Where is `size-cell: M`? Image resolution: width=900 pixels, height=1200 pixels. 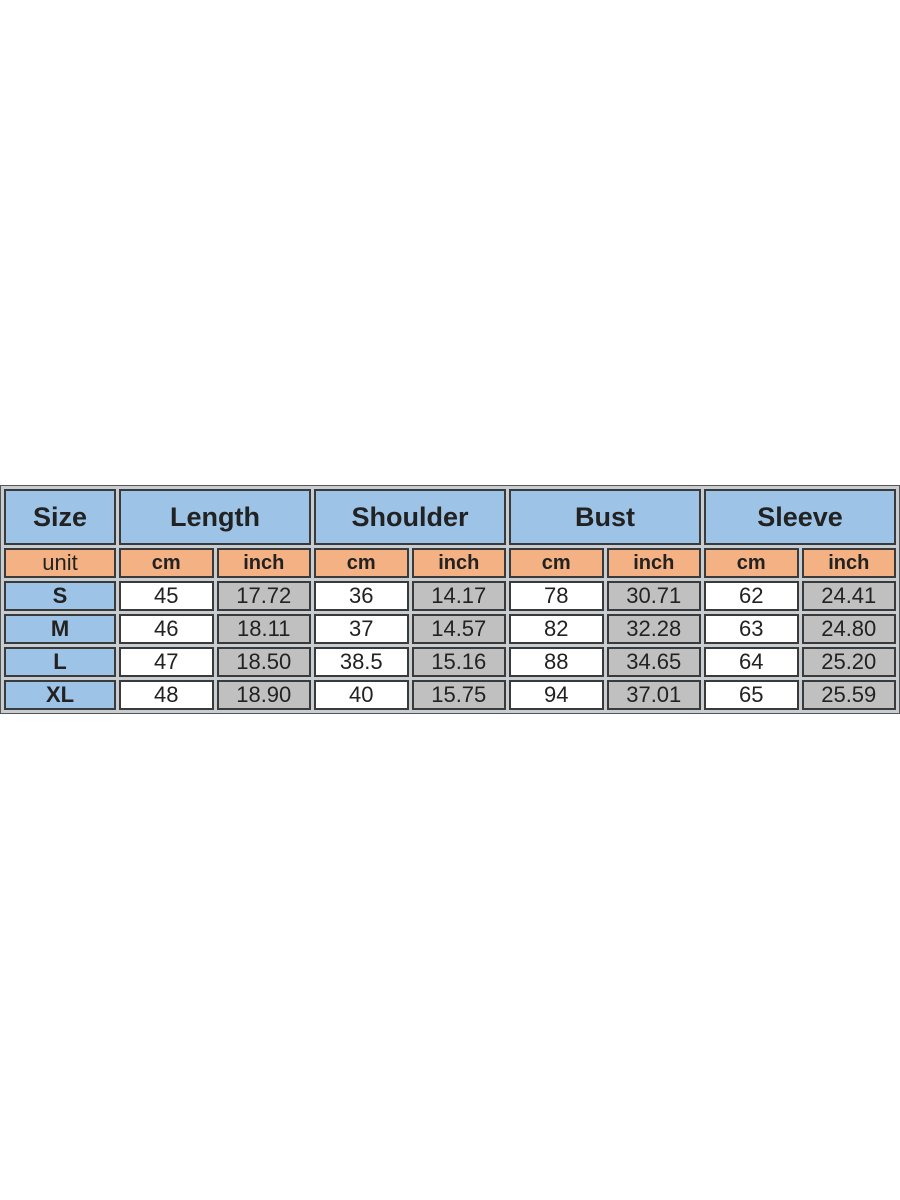
size-cell: M is located at coordinates (60, 629).